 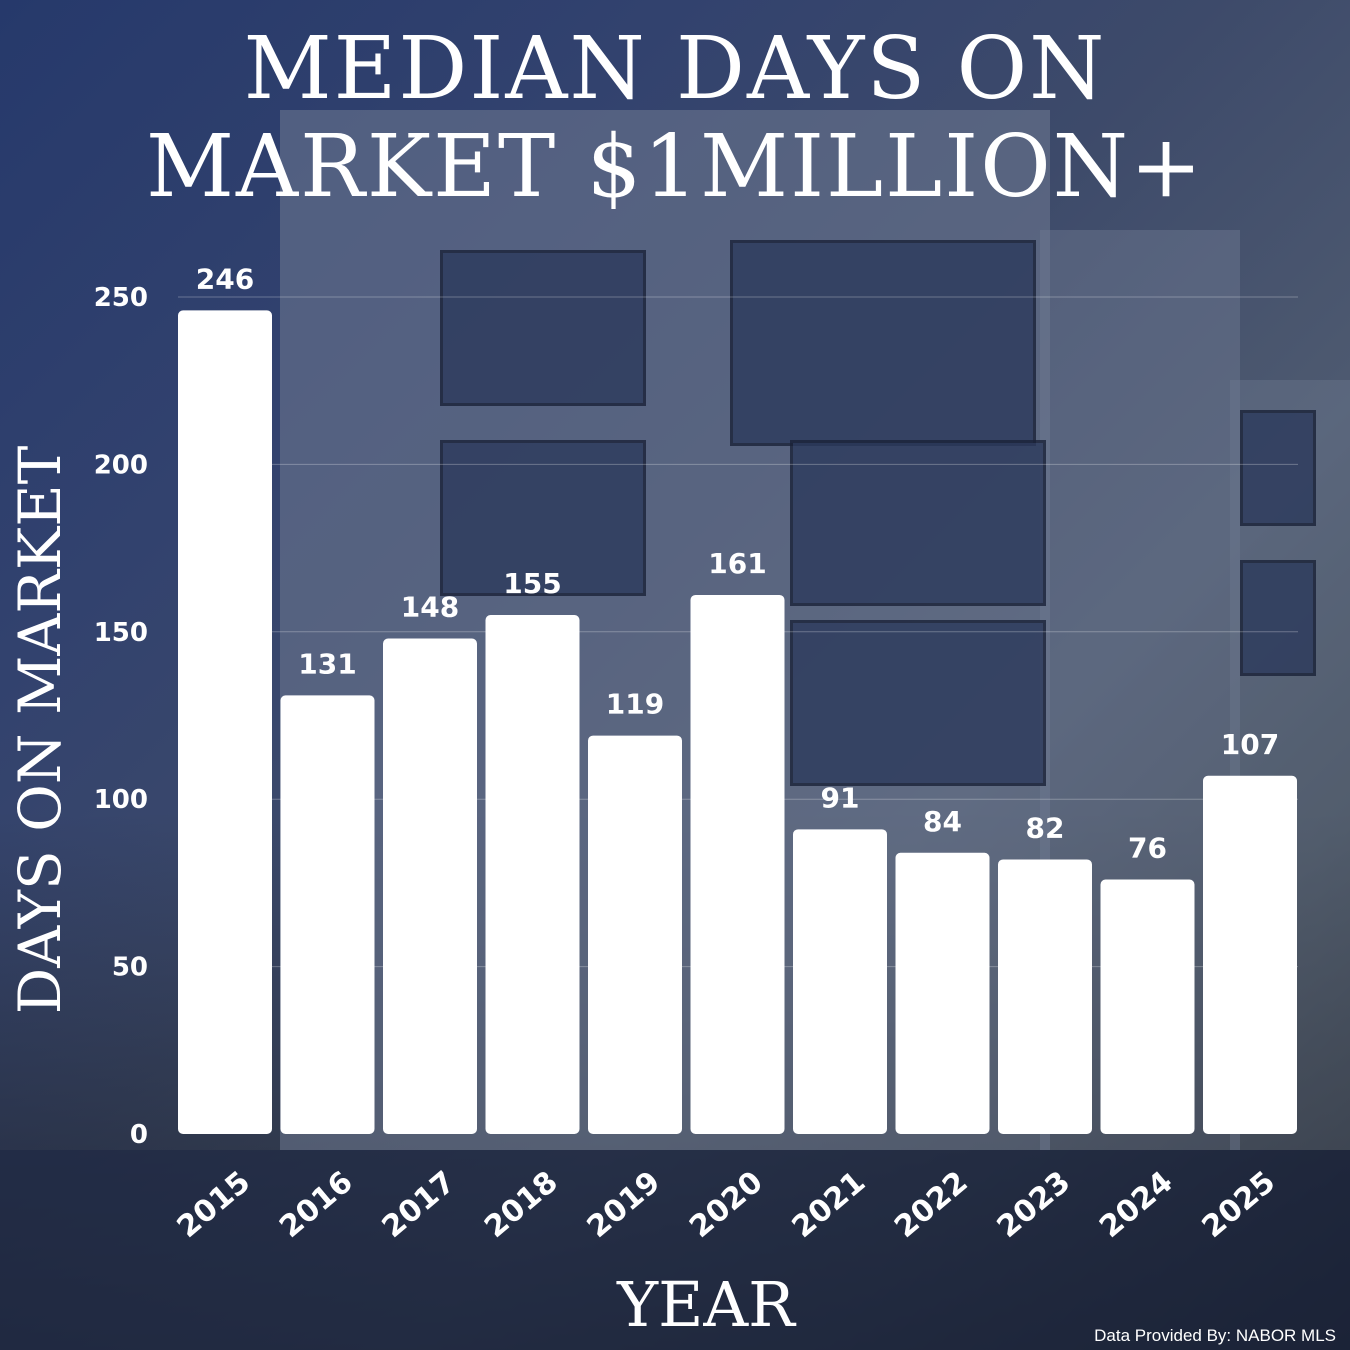 What do you see at coordinates (1045, 996) in the screenshot?
I see `bar-2023` at bounding box center [1045, 996].